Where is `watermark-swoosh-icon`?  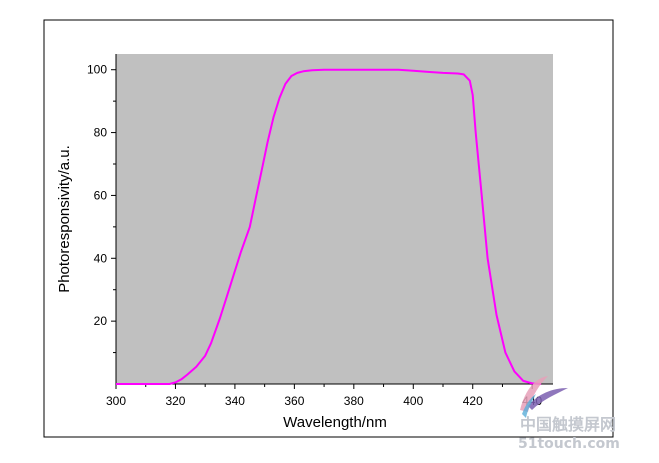
watermark-swoosh-icon is located at coordinates (534, 394).